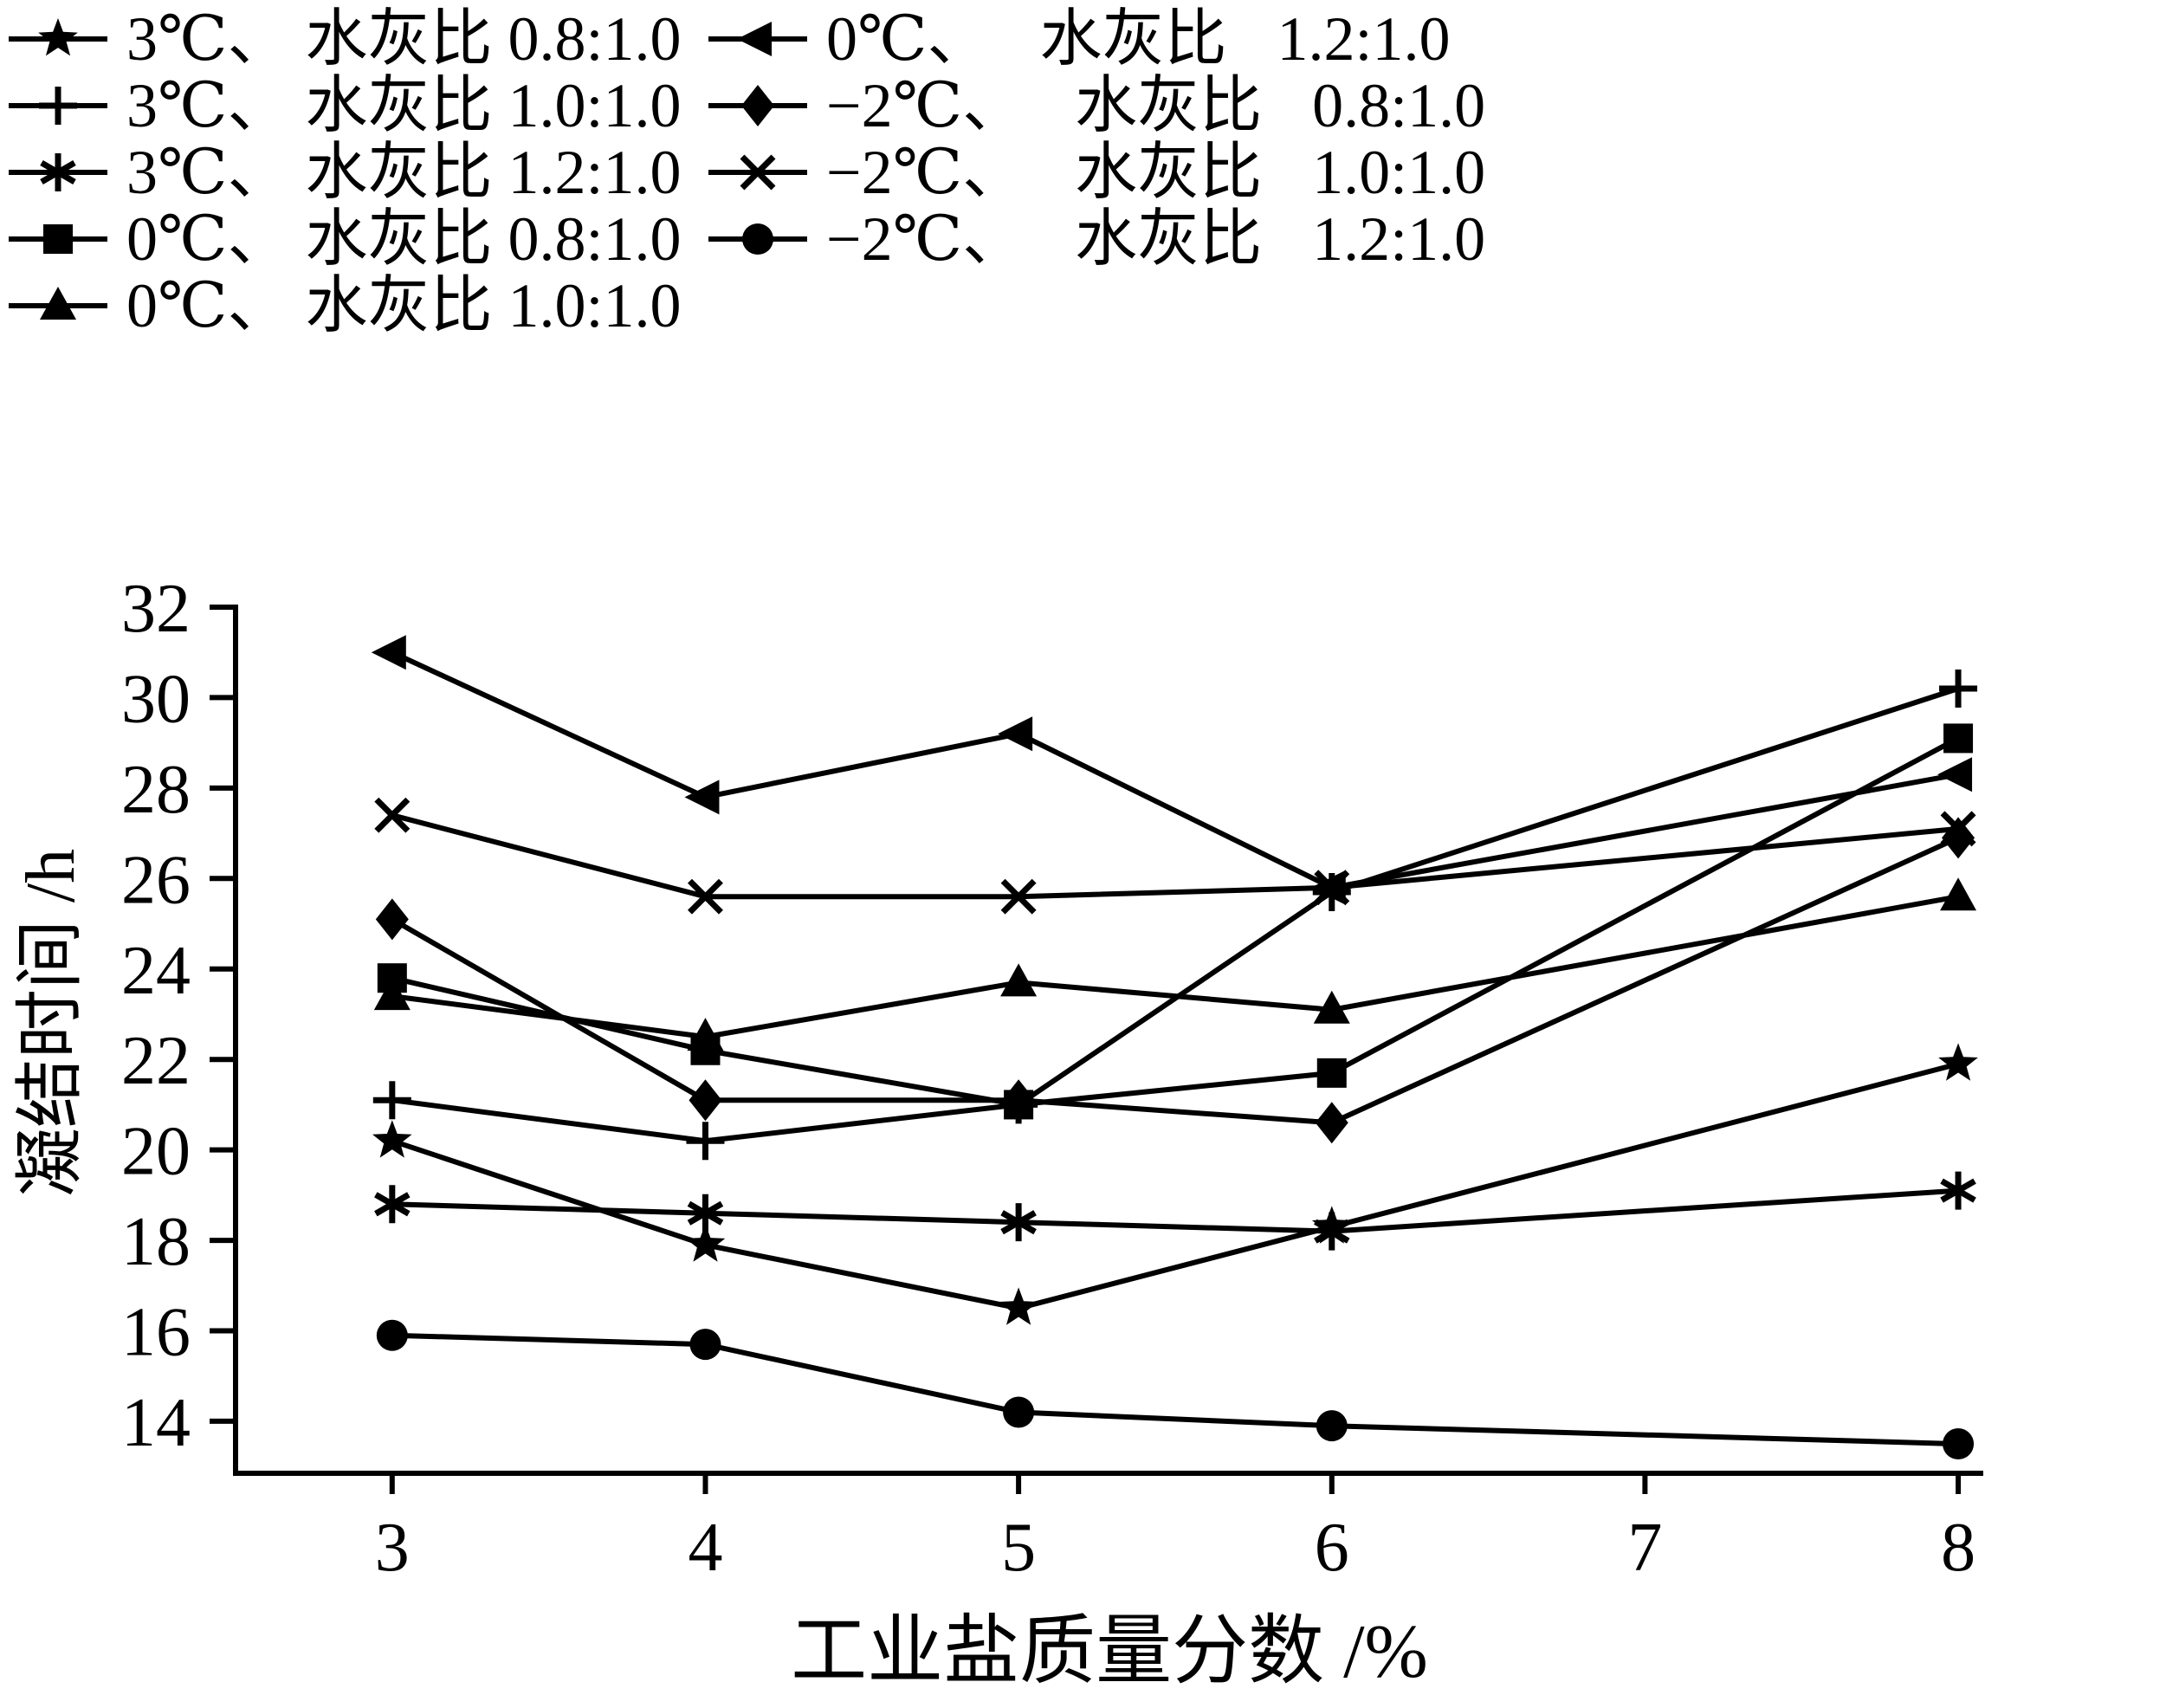 Image resolution: width=2166 pixels, height=1708 pixels. I want to click on legend-item: 3℃、 水灰比 1.2:1.0, so click(357, 172).